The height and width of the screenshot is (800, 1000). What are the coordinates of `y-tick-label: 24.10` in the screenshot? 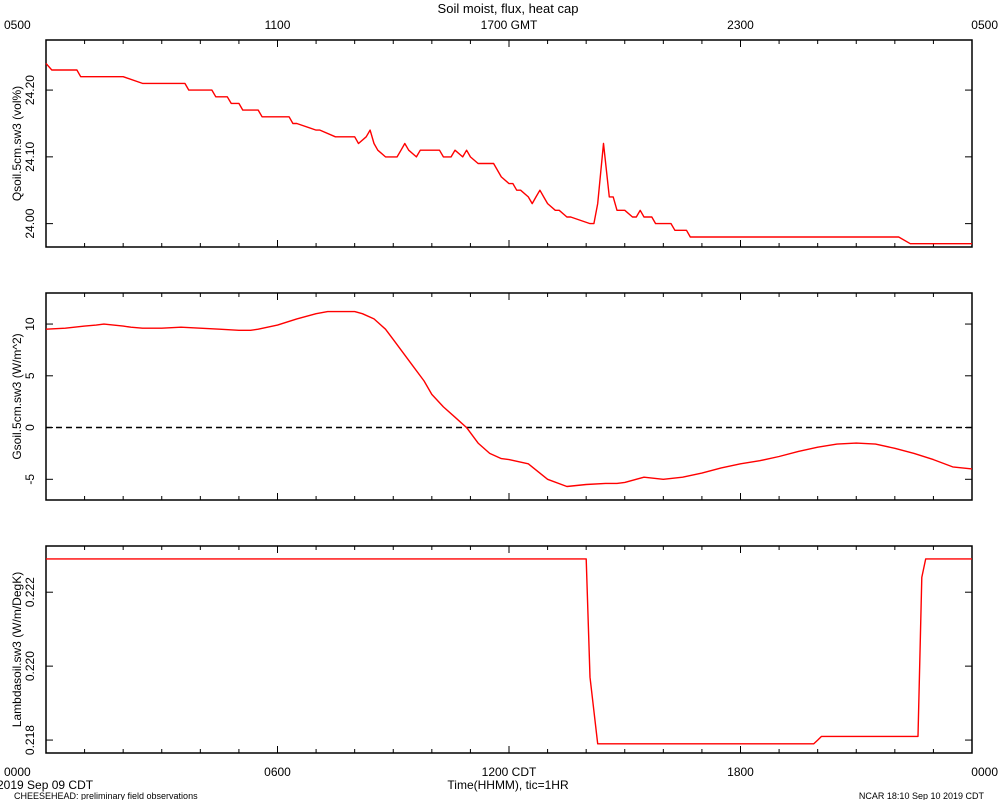 It's located at (30, 157).